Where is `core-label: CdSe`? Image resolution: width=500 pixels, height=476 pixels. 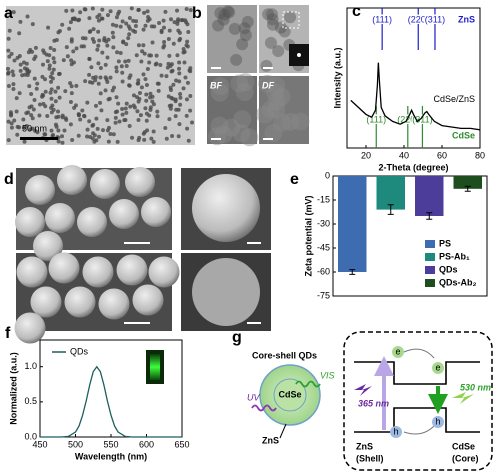 core-label: CdSe is located at coordinates (289, 394).